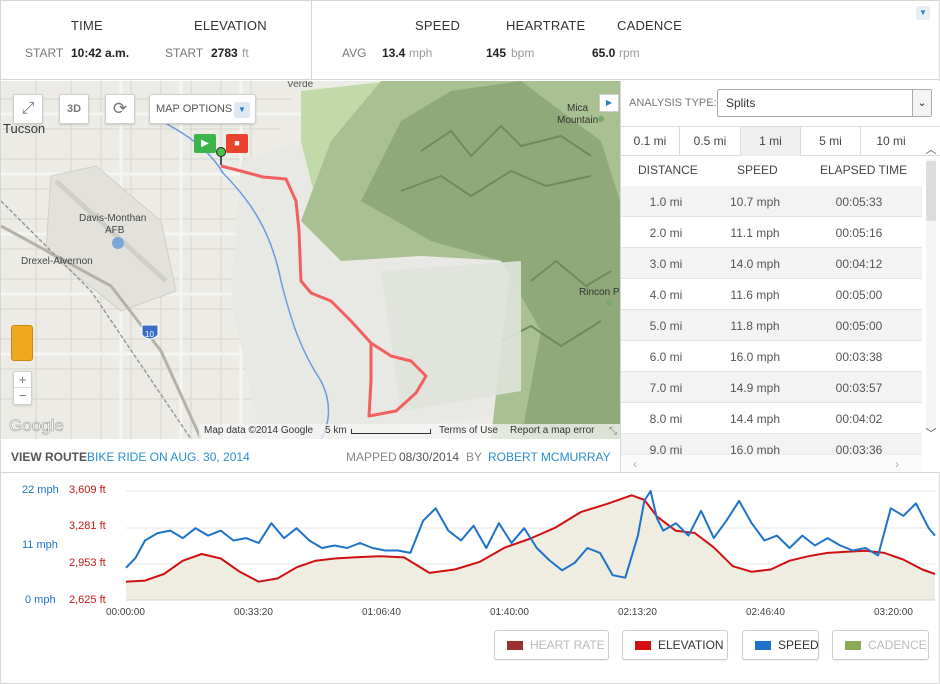  What do you see at coordinates (931, 294) in the screenshot?
I see `scrollbar-track` at bounding box center [931, 294].